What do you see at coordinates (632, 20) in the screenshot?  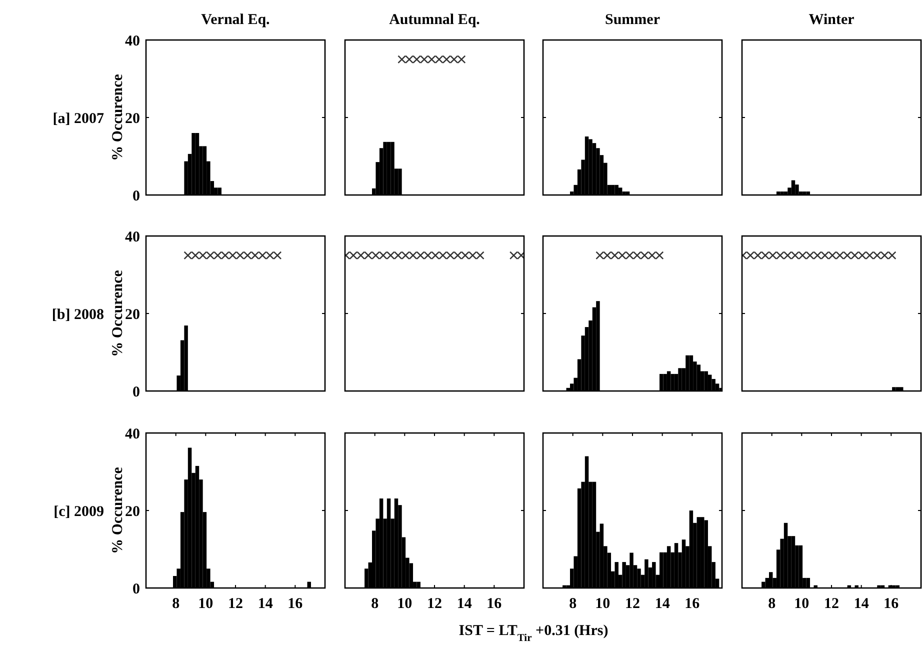 I see `chart-title: Summer` at bounding box center [632, 20].